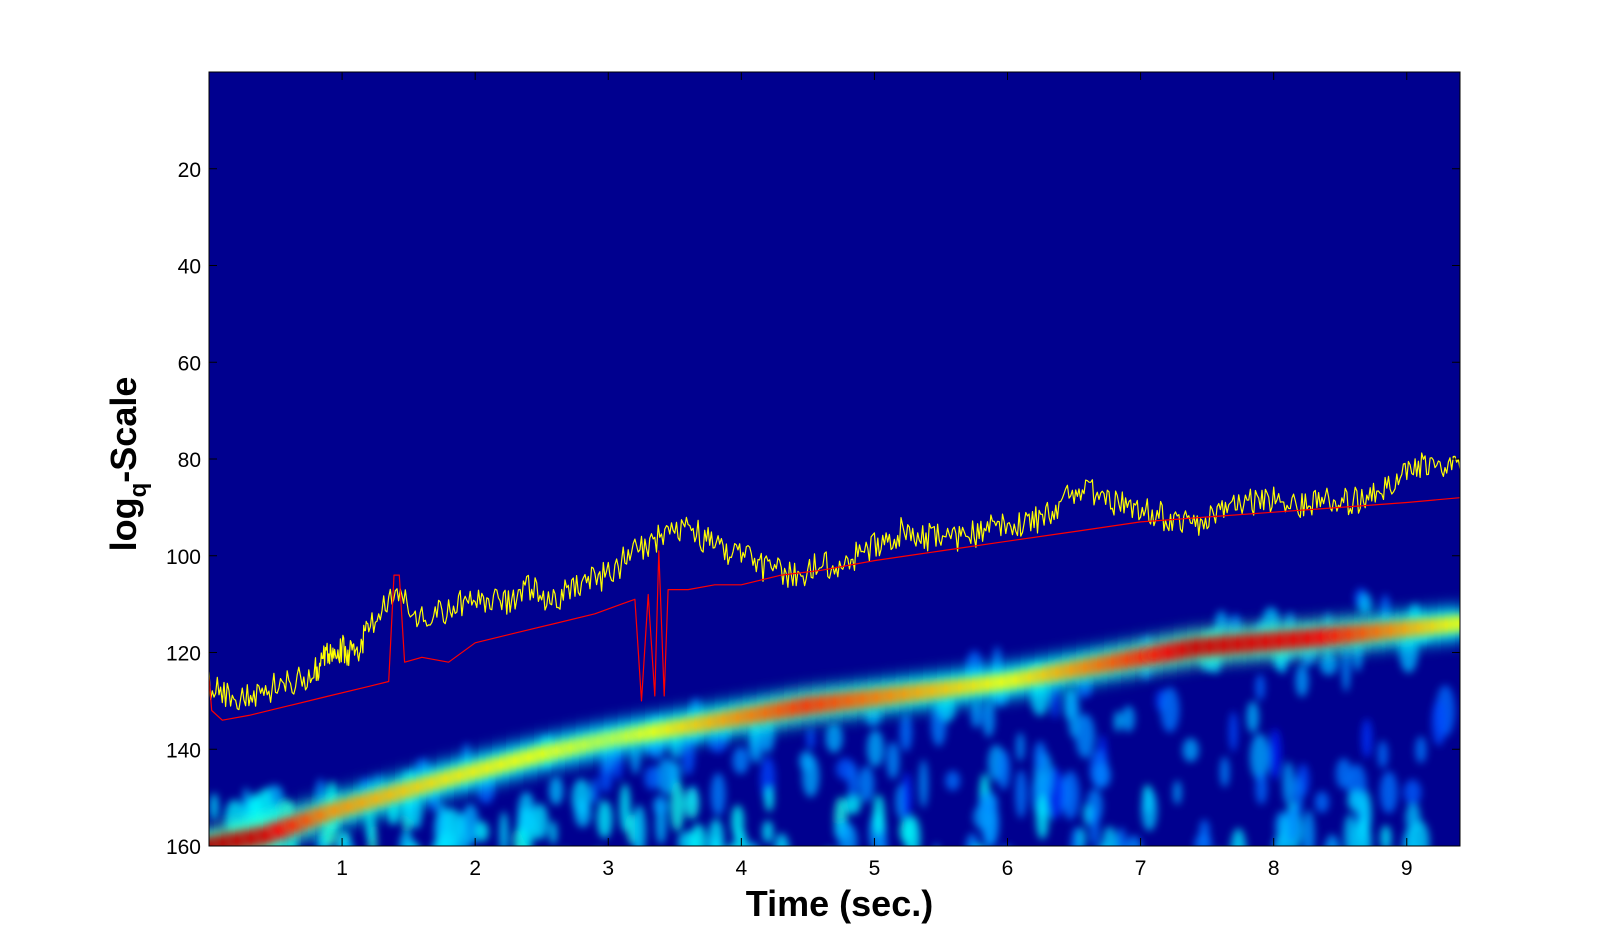 The height and width of the screenshot is (950, 1615). Describe the element at coordinates (189, 363) in the screenshot. I see `y-tick-label: 60` at that location.